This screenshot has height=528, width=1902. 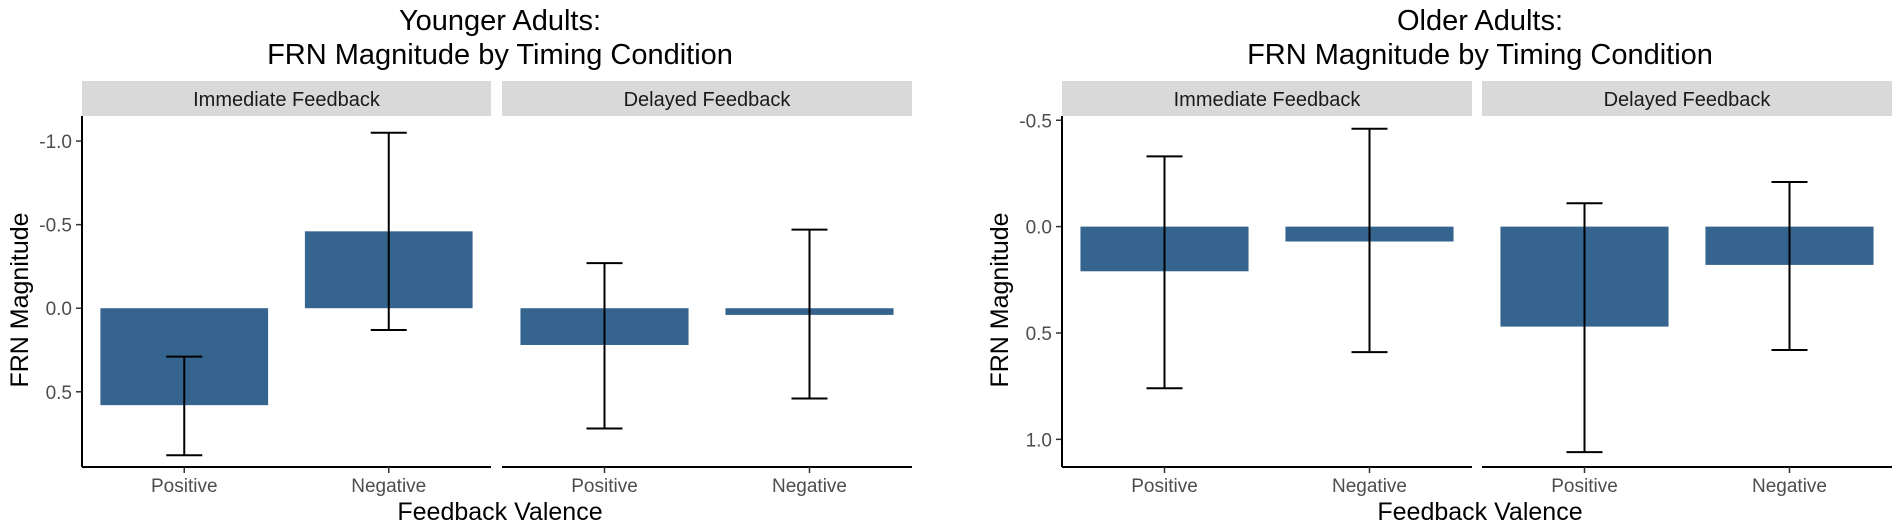 What do you see at coordinates (55, 142) in the screenshot?
I see `y-tick-label: -1.0` at bounding box center [55, 142].